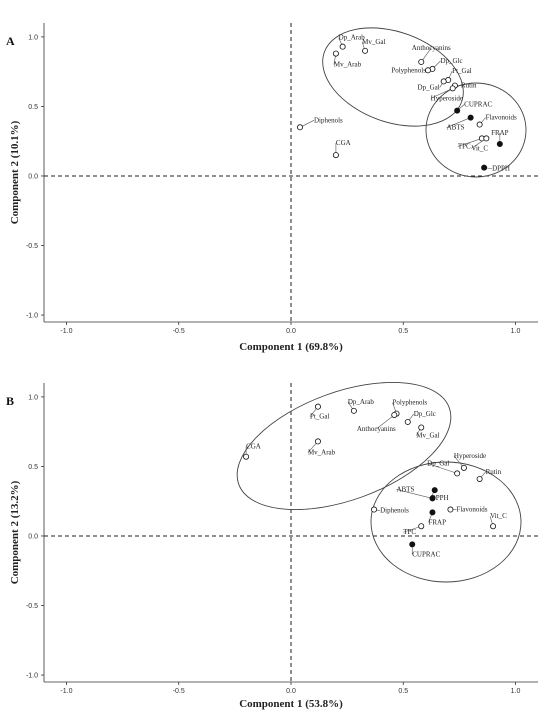 The height and width of the screenshot is (717, 550). What do you see at coordinates (291, 704) in the screenshot?
I see `x-axis-label: Component 1 (53.8%)` at bounding box center [291, 704].